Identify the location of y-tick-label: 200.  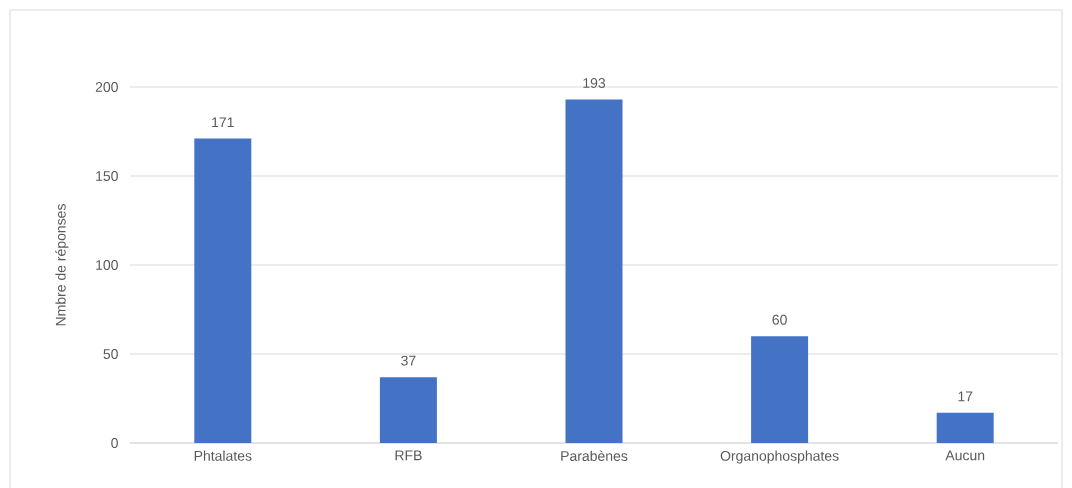
(106, 87).